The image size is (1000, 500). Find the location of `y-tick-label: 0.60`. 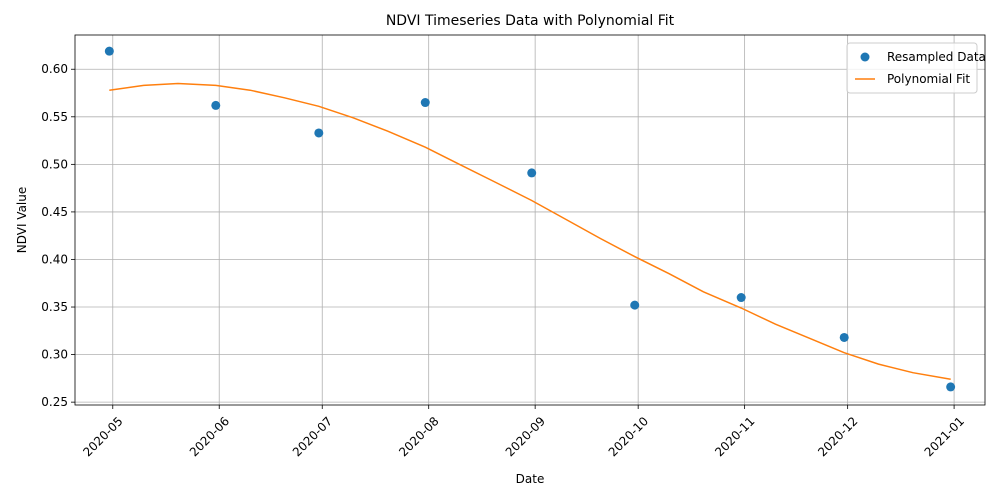

y-tick-label: 0.60 is located at coordinates (54, 69).